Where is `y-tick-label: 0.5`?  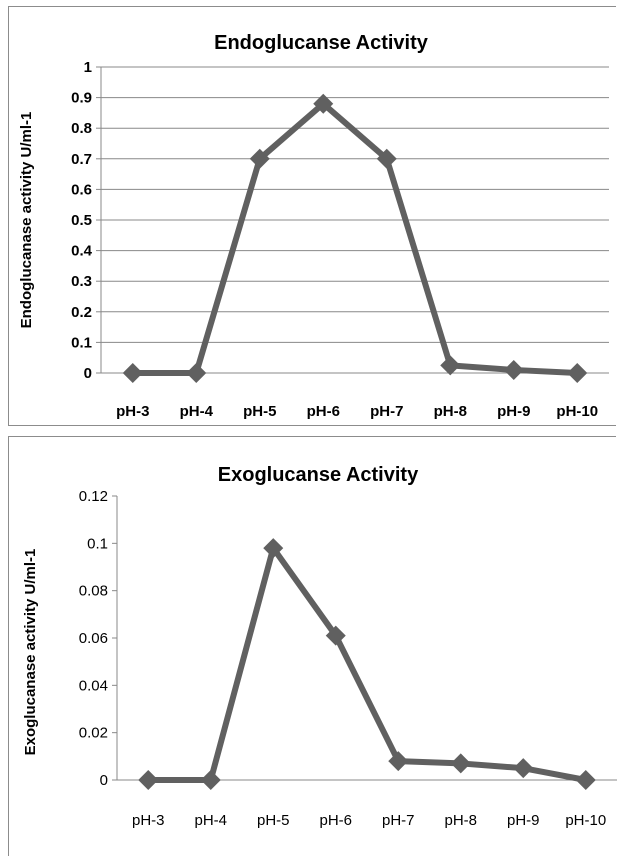 y-tick-label: 0.5 is located at coordinates (81, 220).